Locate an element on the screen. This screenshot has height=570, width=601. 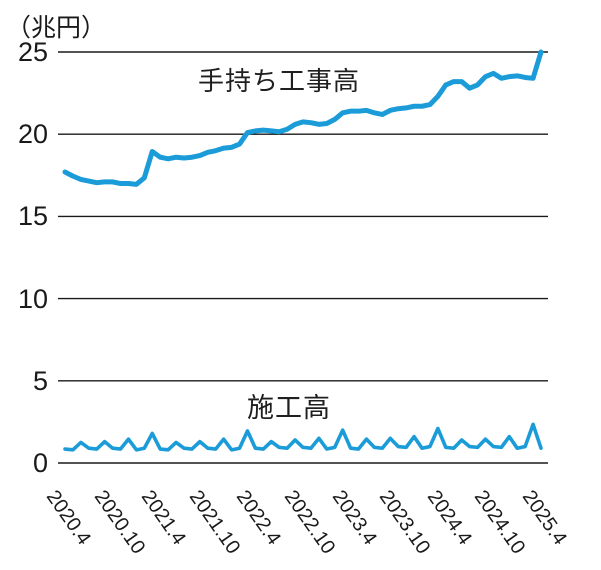
series-label-backlog: 手持ち工事高 is located at coordinates (279, 81).